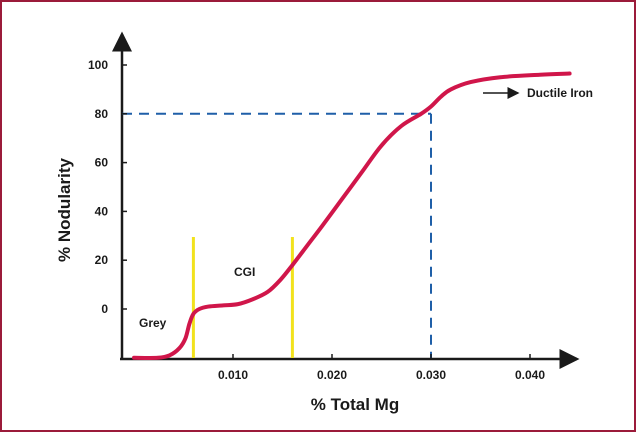 The width and height of the screenshot is (636, 432). What do you see at coordinates (102, 114) in the screenshot?
I see `y-tick-label: 80` at bounding box center [102, 114].